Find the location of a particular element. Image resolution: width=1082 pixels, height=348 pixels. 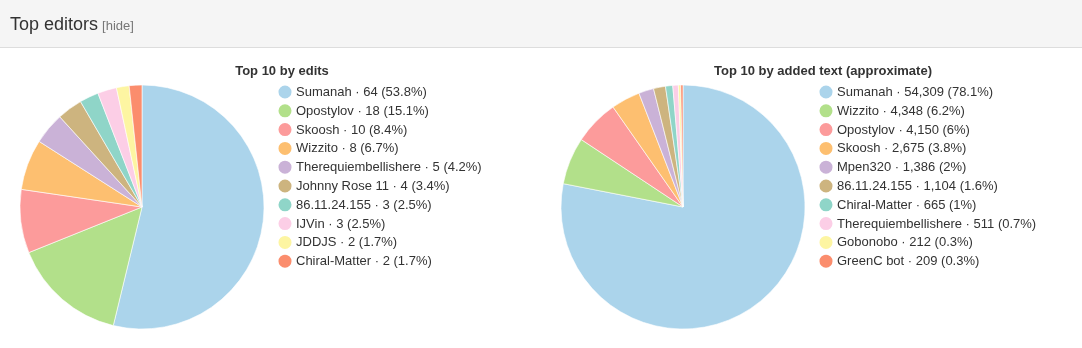

legend-label: Wizzito · 8 (6.7%) is located at coordinates (347, 148).